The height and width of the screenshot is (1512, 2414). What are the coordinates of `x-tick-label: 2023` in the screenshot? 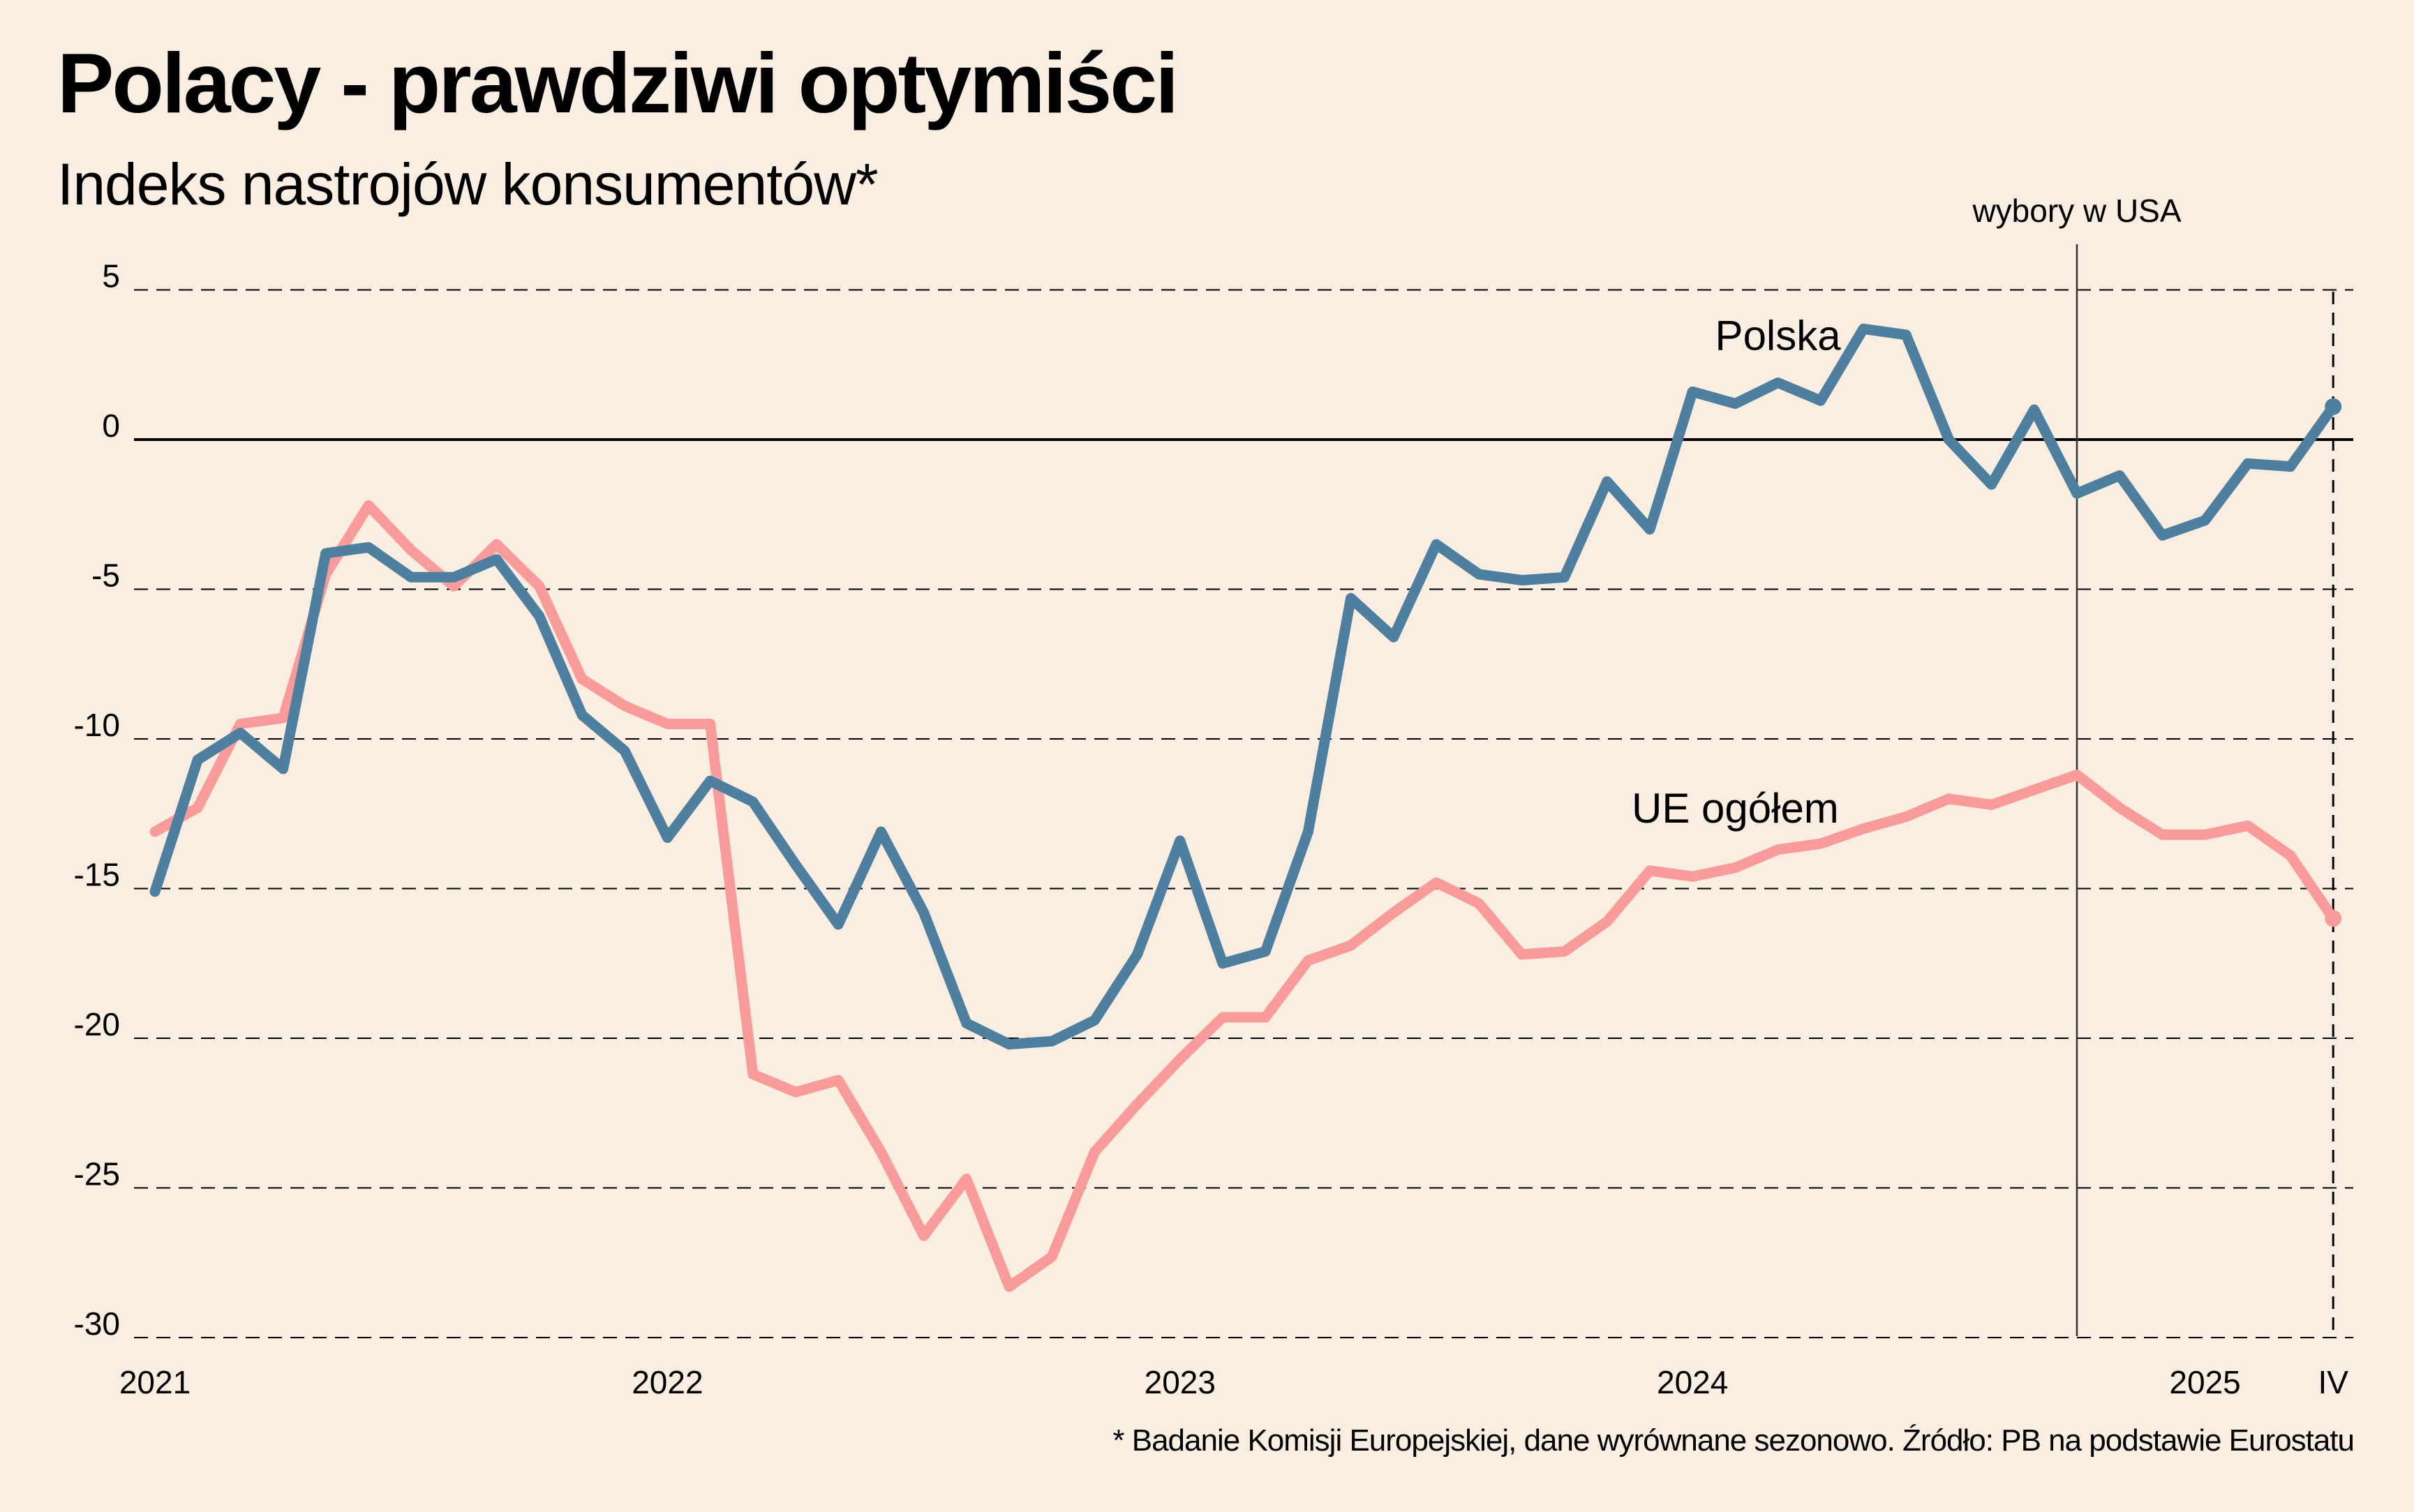 It's located at (1180, 1382).